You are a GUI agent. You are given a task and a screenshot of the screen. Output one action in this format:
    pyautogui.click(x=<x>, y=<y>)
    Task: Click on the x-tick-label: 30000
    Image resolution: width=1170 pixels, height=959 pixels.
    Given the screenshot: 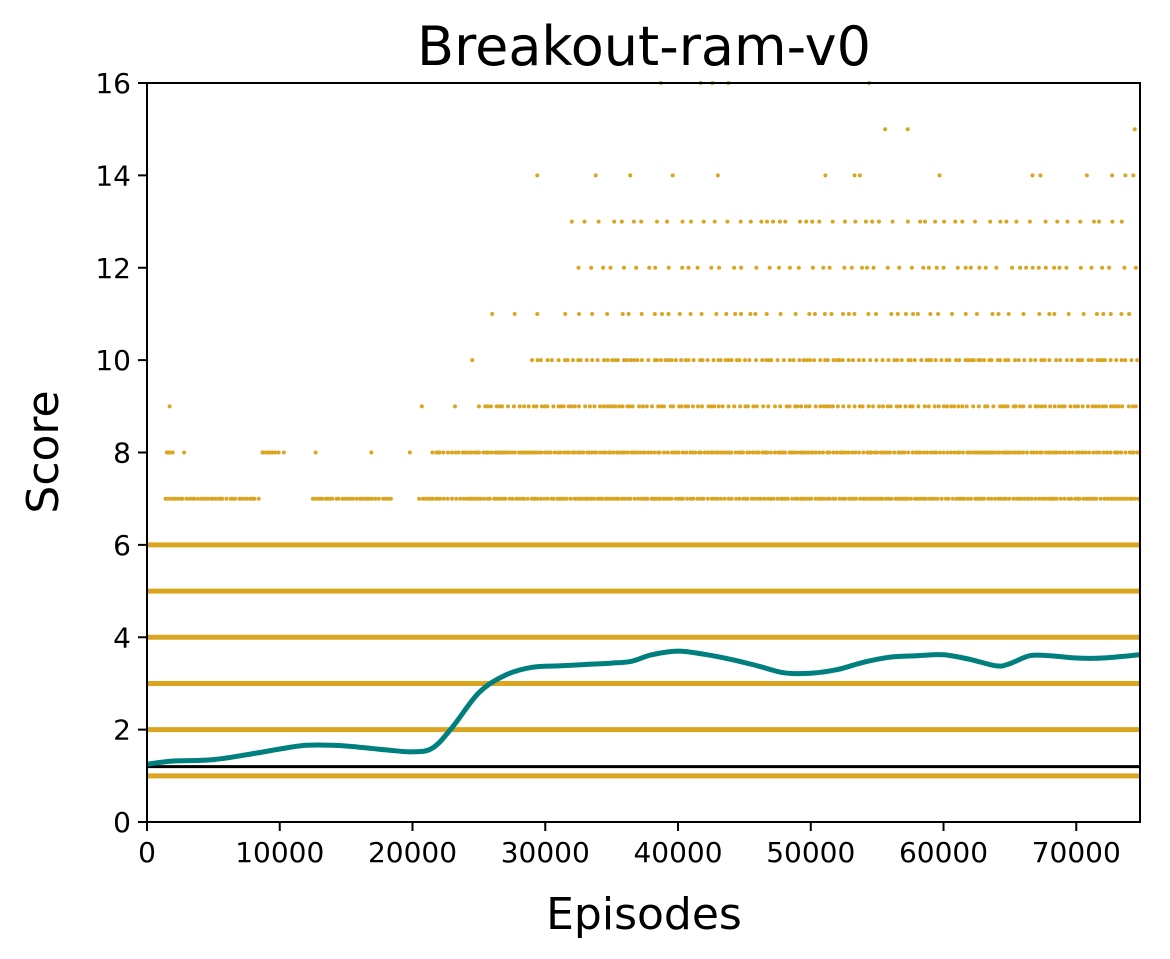 What is the action you would take?
    pyautogui.click(x=545, y=852)
    